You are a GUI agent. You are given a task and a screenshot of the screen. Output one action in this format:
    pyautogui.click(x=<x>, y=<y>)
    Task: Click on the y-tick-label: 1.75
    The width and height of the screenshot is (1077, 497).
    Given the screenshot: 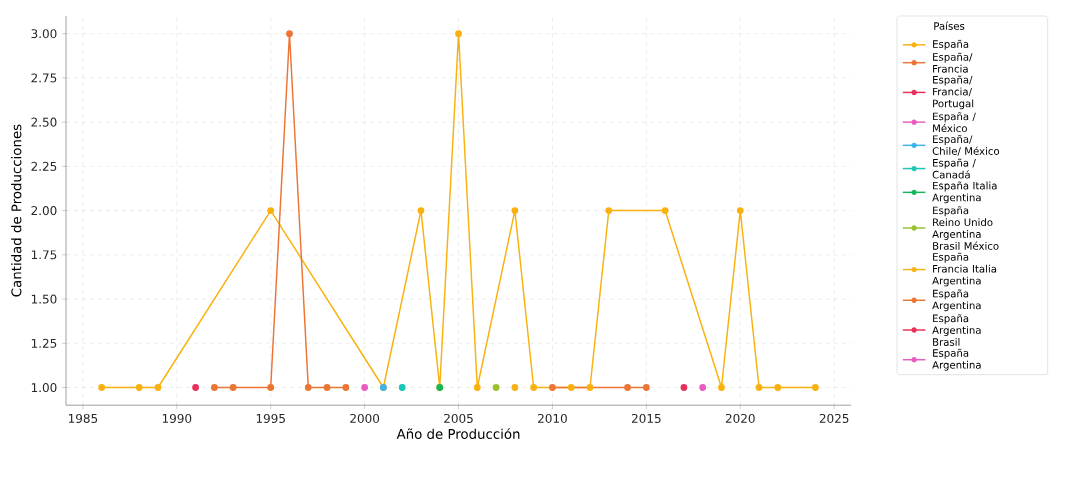 What is the action you would take?
    pyautogui.click(x=44, y=255)
    